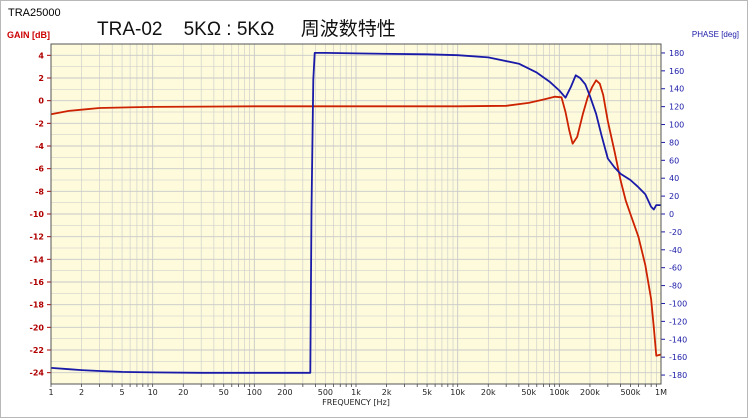 This screenshot has width=748, height=418. Describe the element at coordinates (676, 71) in the screenshot. I see `y2-tick-label: 160` at that location.